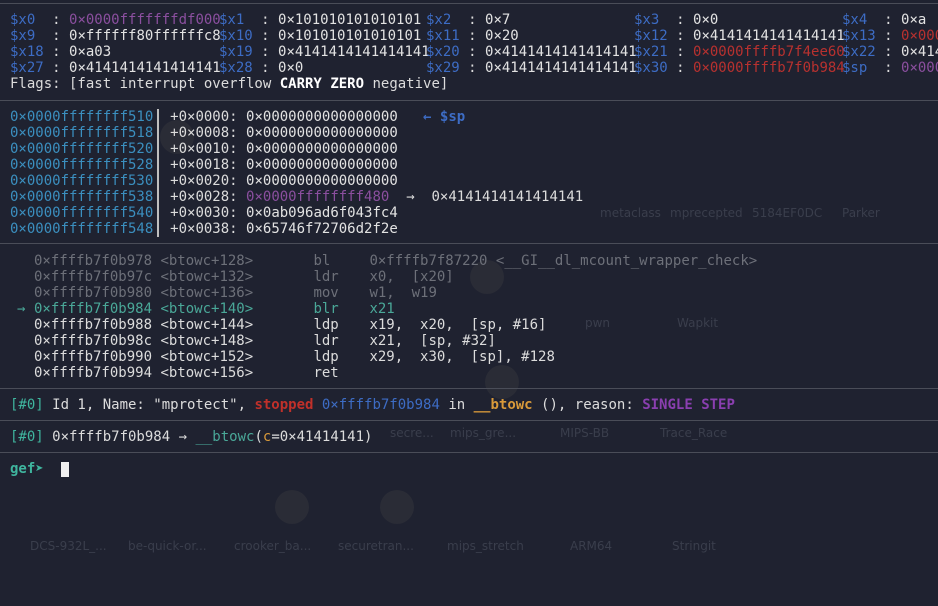  I want to click on register-x2: $x2 : 0×7, so click(468, 20).